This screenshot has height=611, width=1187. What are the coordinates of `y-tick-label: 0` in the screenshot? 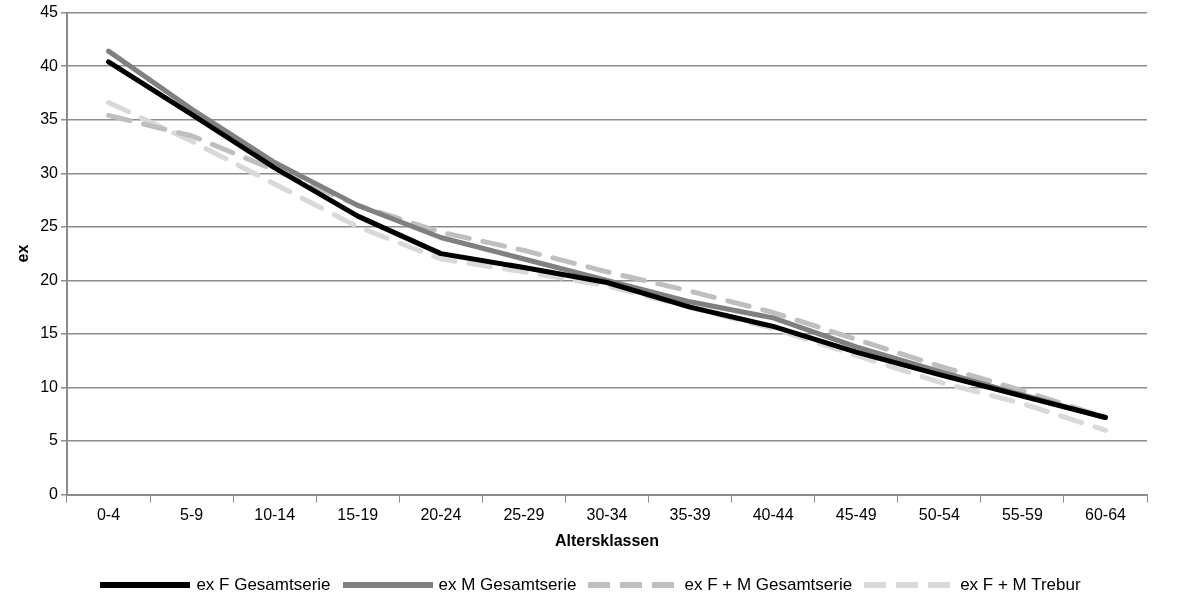 It's located at (54, 494).